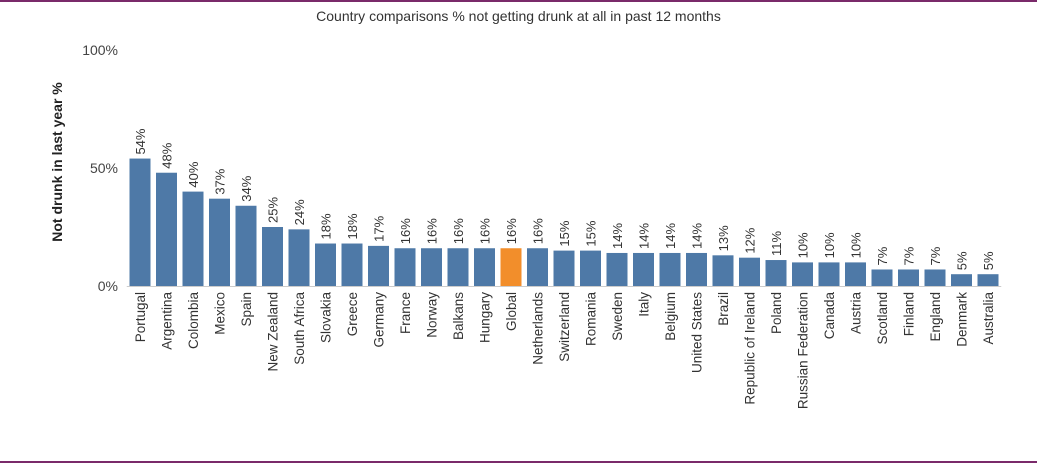  What do you see at coordinates (193, 174) in the screenshot?
I see `bar-value-label: 40%` at bounding box center [193, 174].